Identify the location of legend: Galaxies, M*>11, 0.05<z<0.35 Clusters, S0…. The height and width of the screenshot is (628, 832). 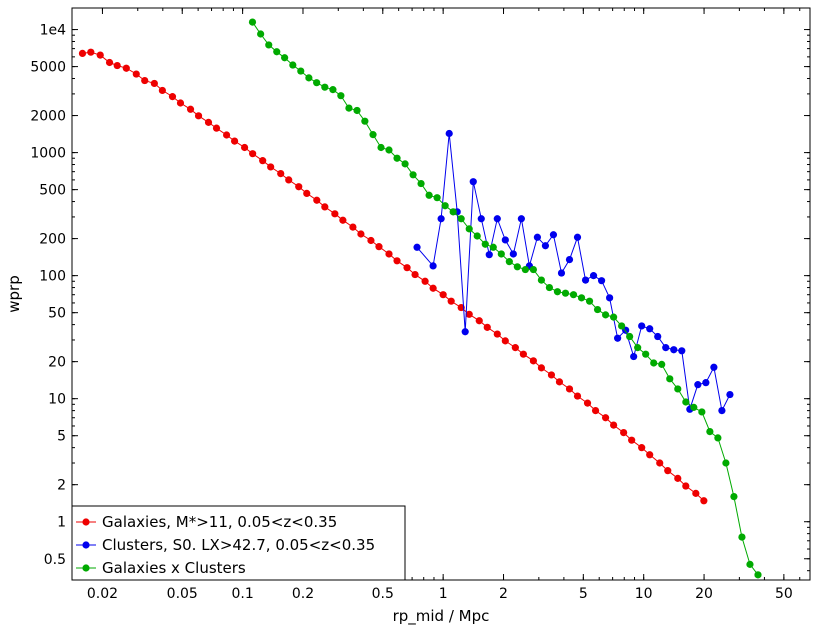
(238, 543).